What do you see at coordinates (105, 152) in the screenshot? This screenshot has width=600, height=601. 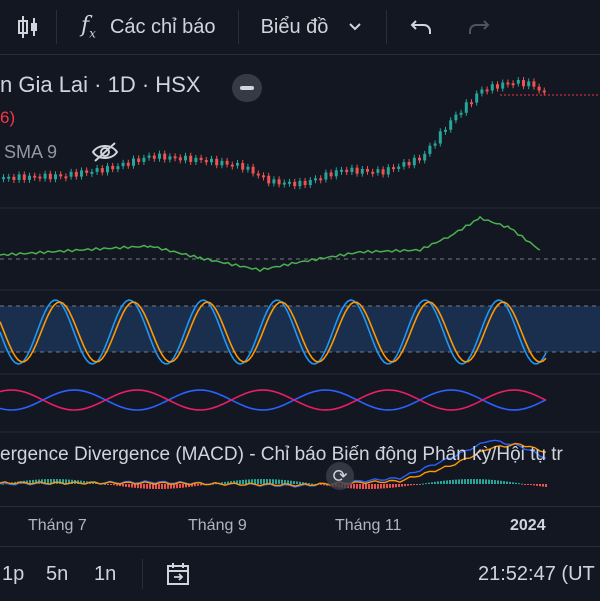 I see `eye-off-icon` at bounding box center [105, 152].